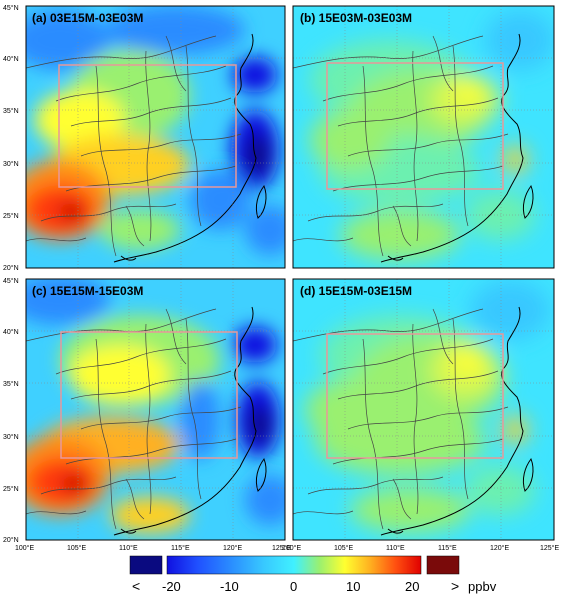 This screenshot has width=569, height=600. Describe the element at coordinates (420, 548) in the screenshot. I see `lon-labels-right: 100°E 105°E 110°E 115°E 120°E 125°E` at that location.